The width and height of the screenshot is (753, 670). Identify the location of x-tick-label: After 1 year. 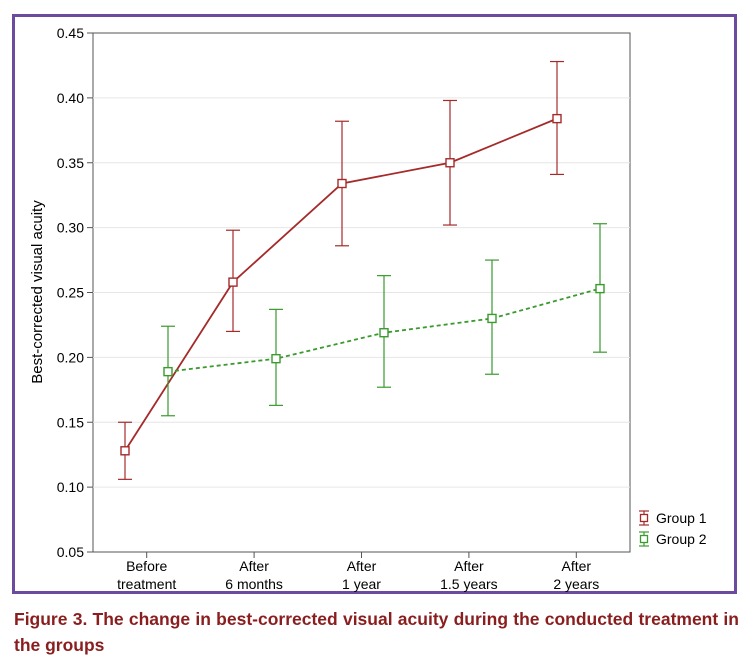
(361, 575).